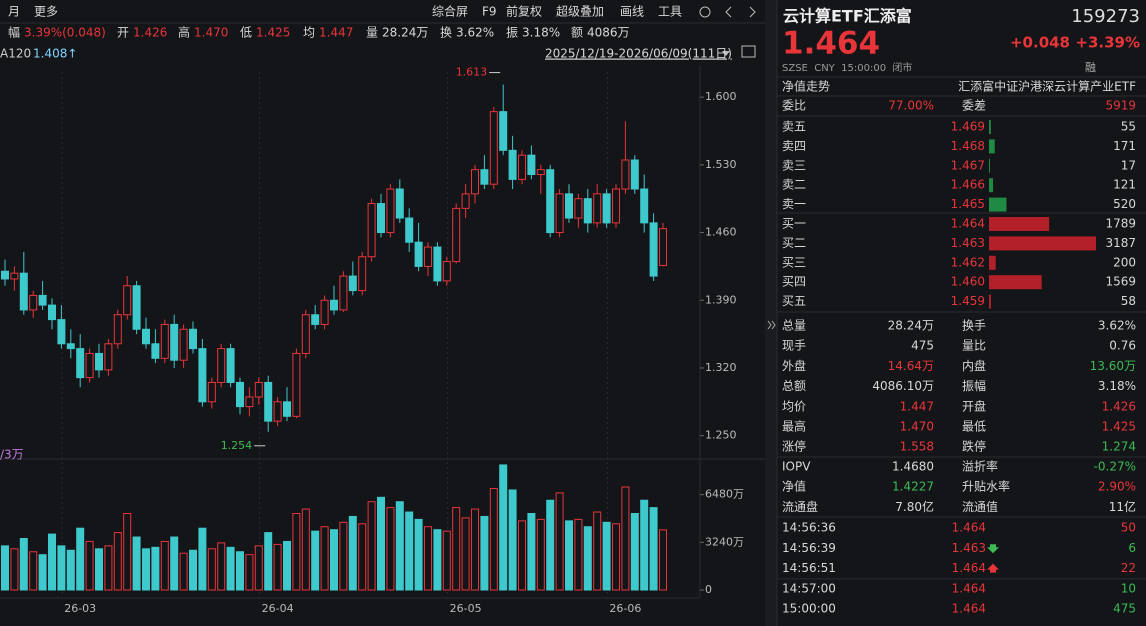  I want to click on quote-value: 4086万, so click(608, 33).